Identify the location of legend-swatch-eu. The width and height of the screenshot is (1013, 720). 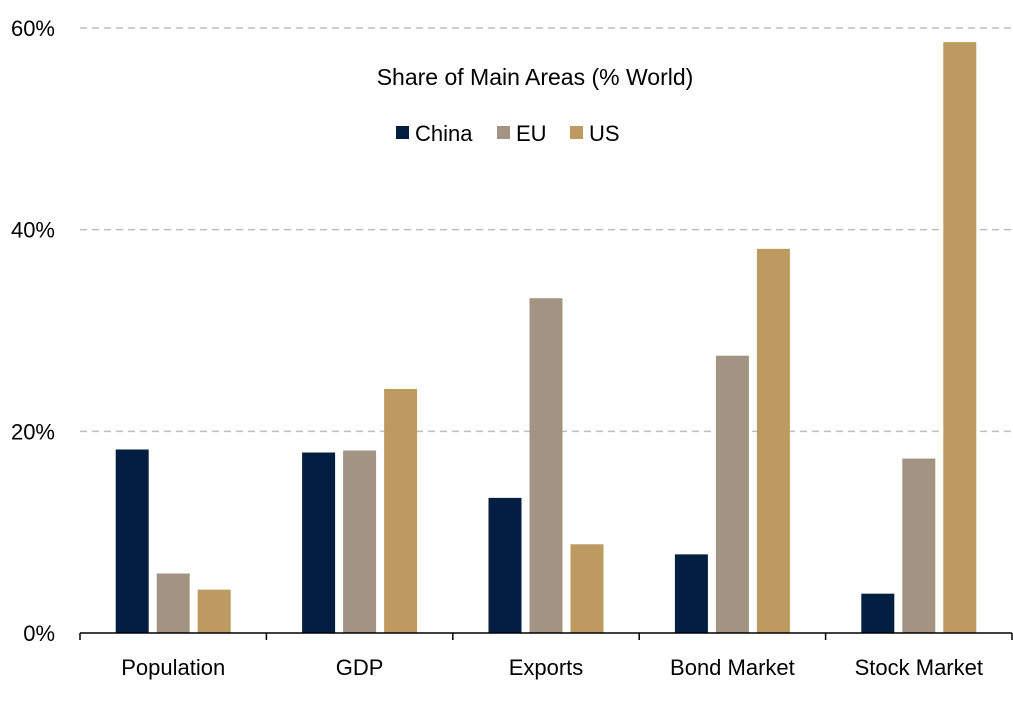
(503, 132).